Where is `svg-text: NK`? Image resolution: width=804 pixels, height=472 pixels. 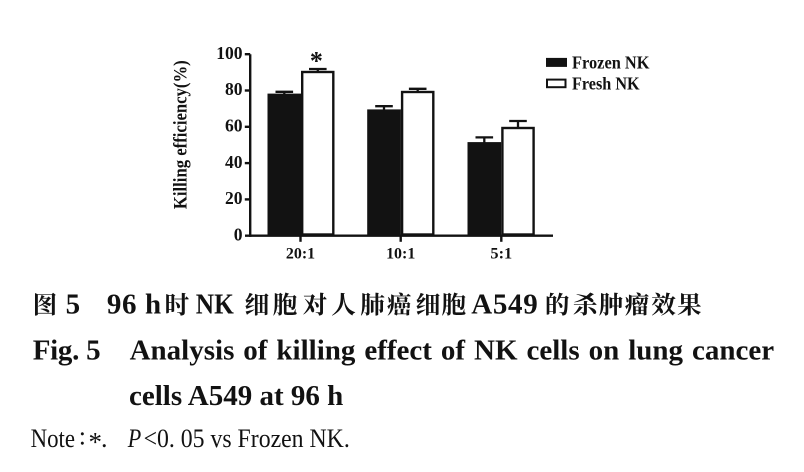 svg-text: NK is located at coordinates (215, 304).